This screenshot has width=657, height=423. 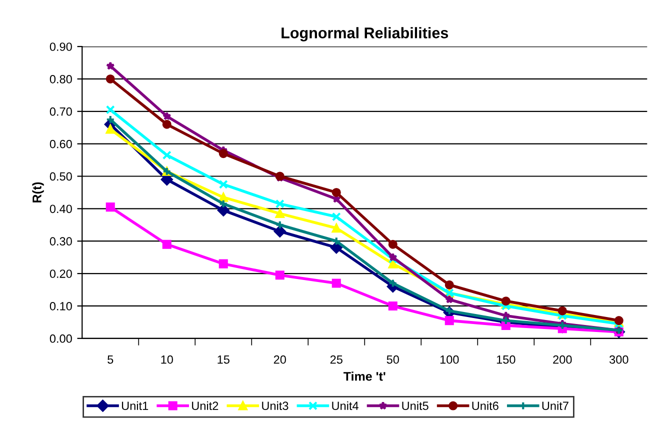 I want to click on y-tick-label: 0.30, so click(x=61, y=241).